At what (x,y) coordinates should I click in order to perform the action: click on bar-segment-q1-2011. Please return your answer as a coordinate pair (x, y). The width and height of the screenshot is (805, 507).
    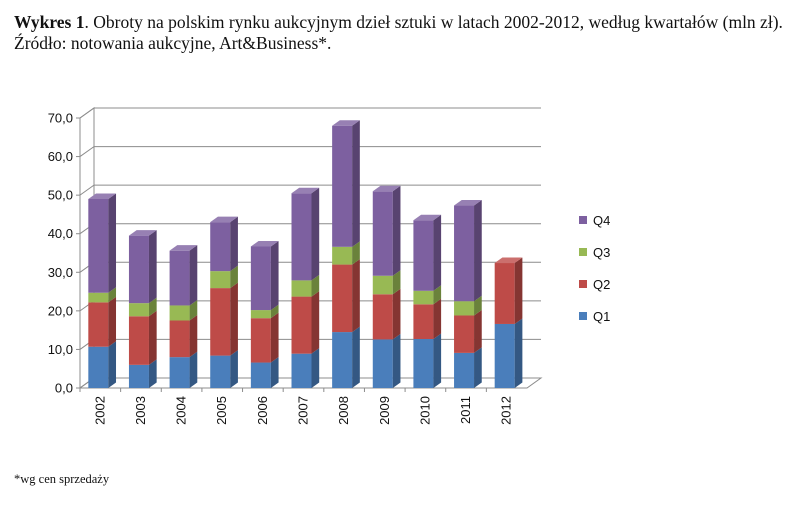
    Looking at the image, I should click on (468, 367).